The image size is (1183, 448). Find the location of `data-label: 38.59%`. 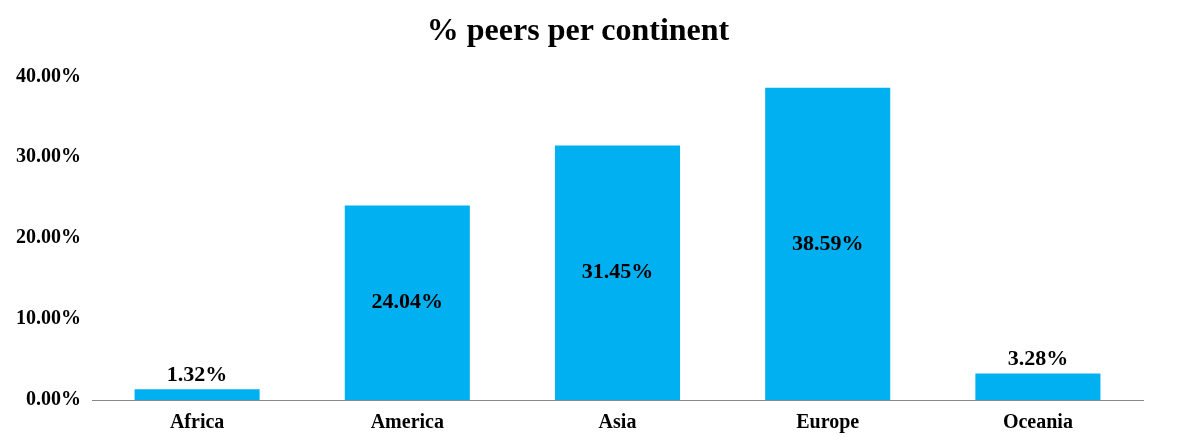

data-label: 38.59% is located at coordinates (827, 242).